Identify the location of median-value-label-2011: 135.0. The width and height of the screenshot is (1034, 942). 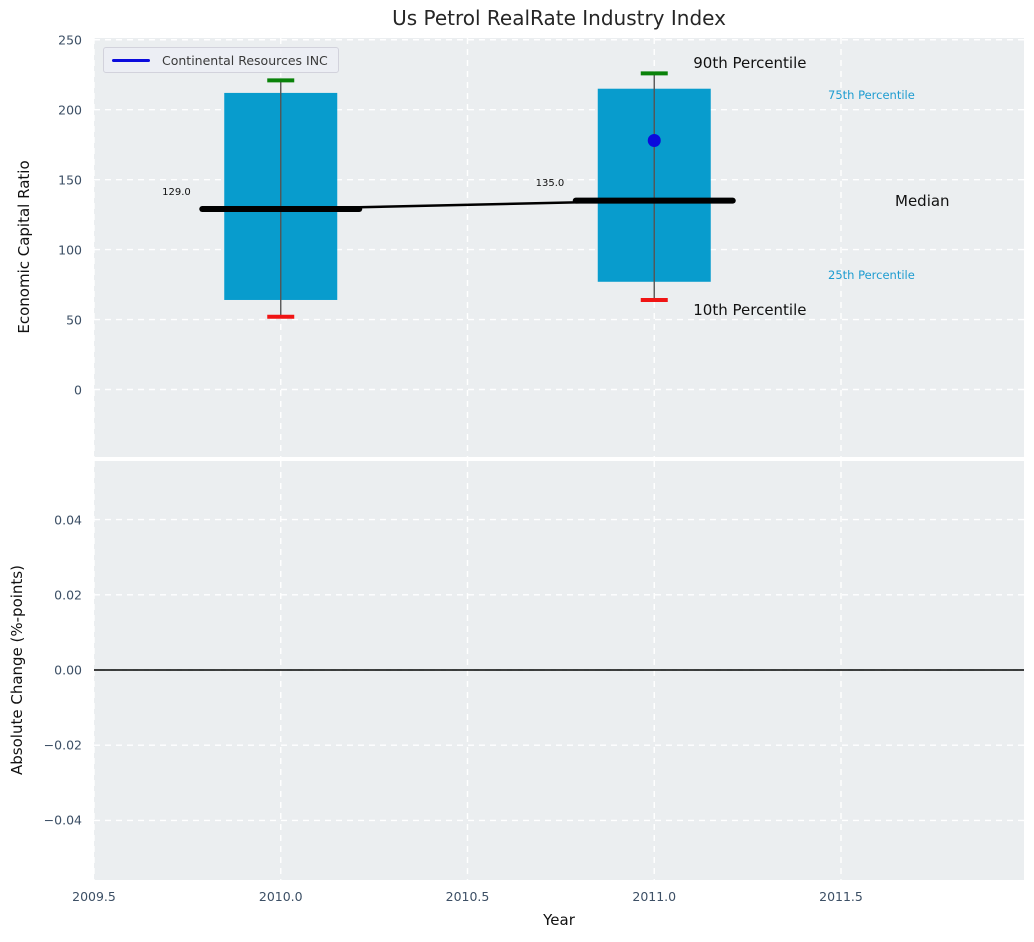
(550, 184).